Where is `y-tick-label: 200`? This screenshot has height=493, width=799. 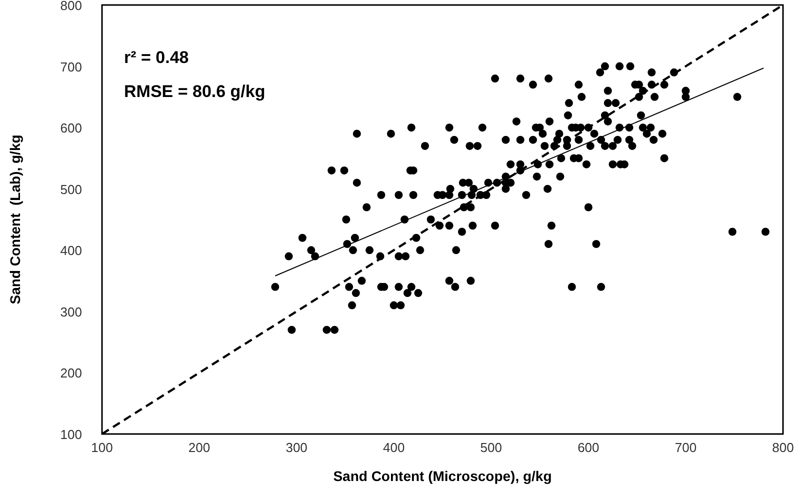
y-tick-label: 200 is located at coordinates (71, 373).